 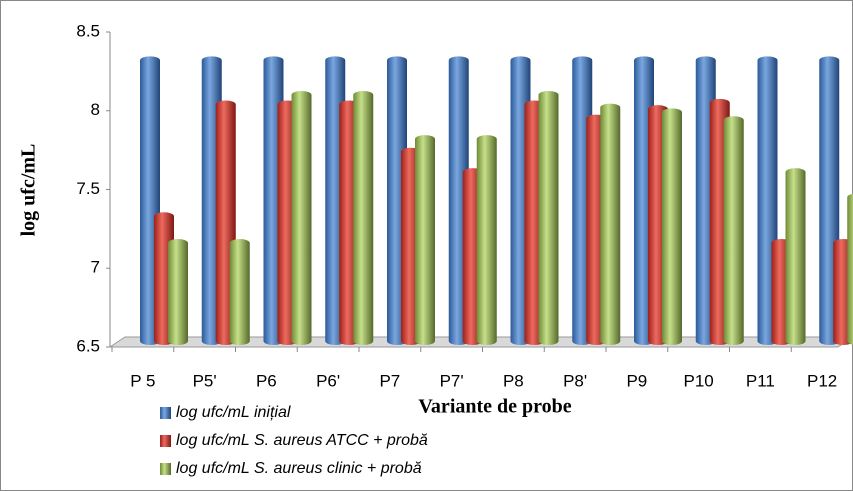 What do you see at coordinates (575, 380) in the screenshot?
I see `x-tick-label: P8'` at bounding box center [575, 380].